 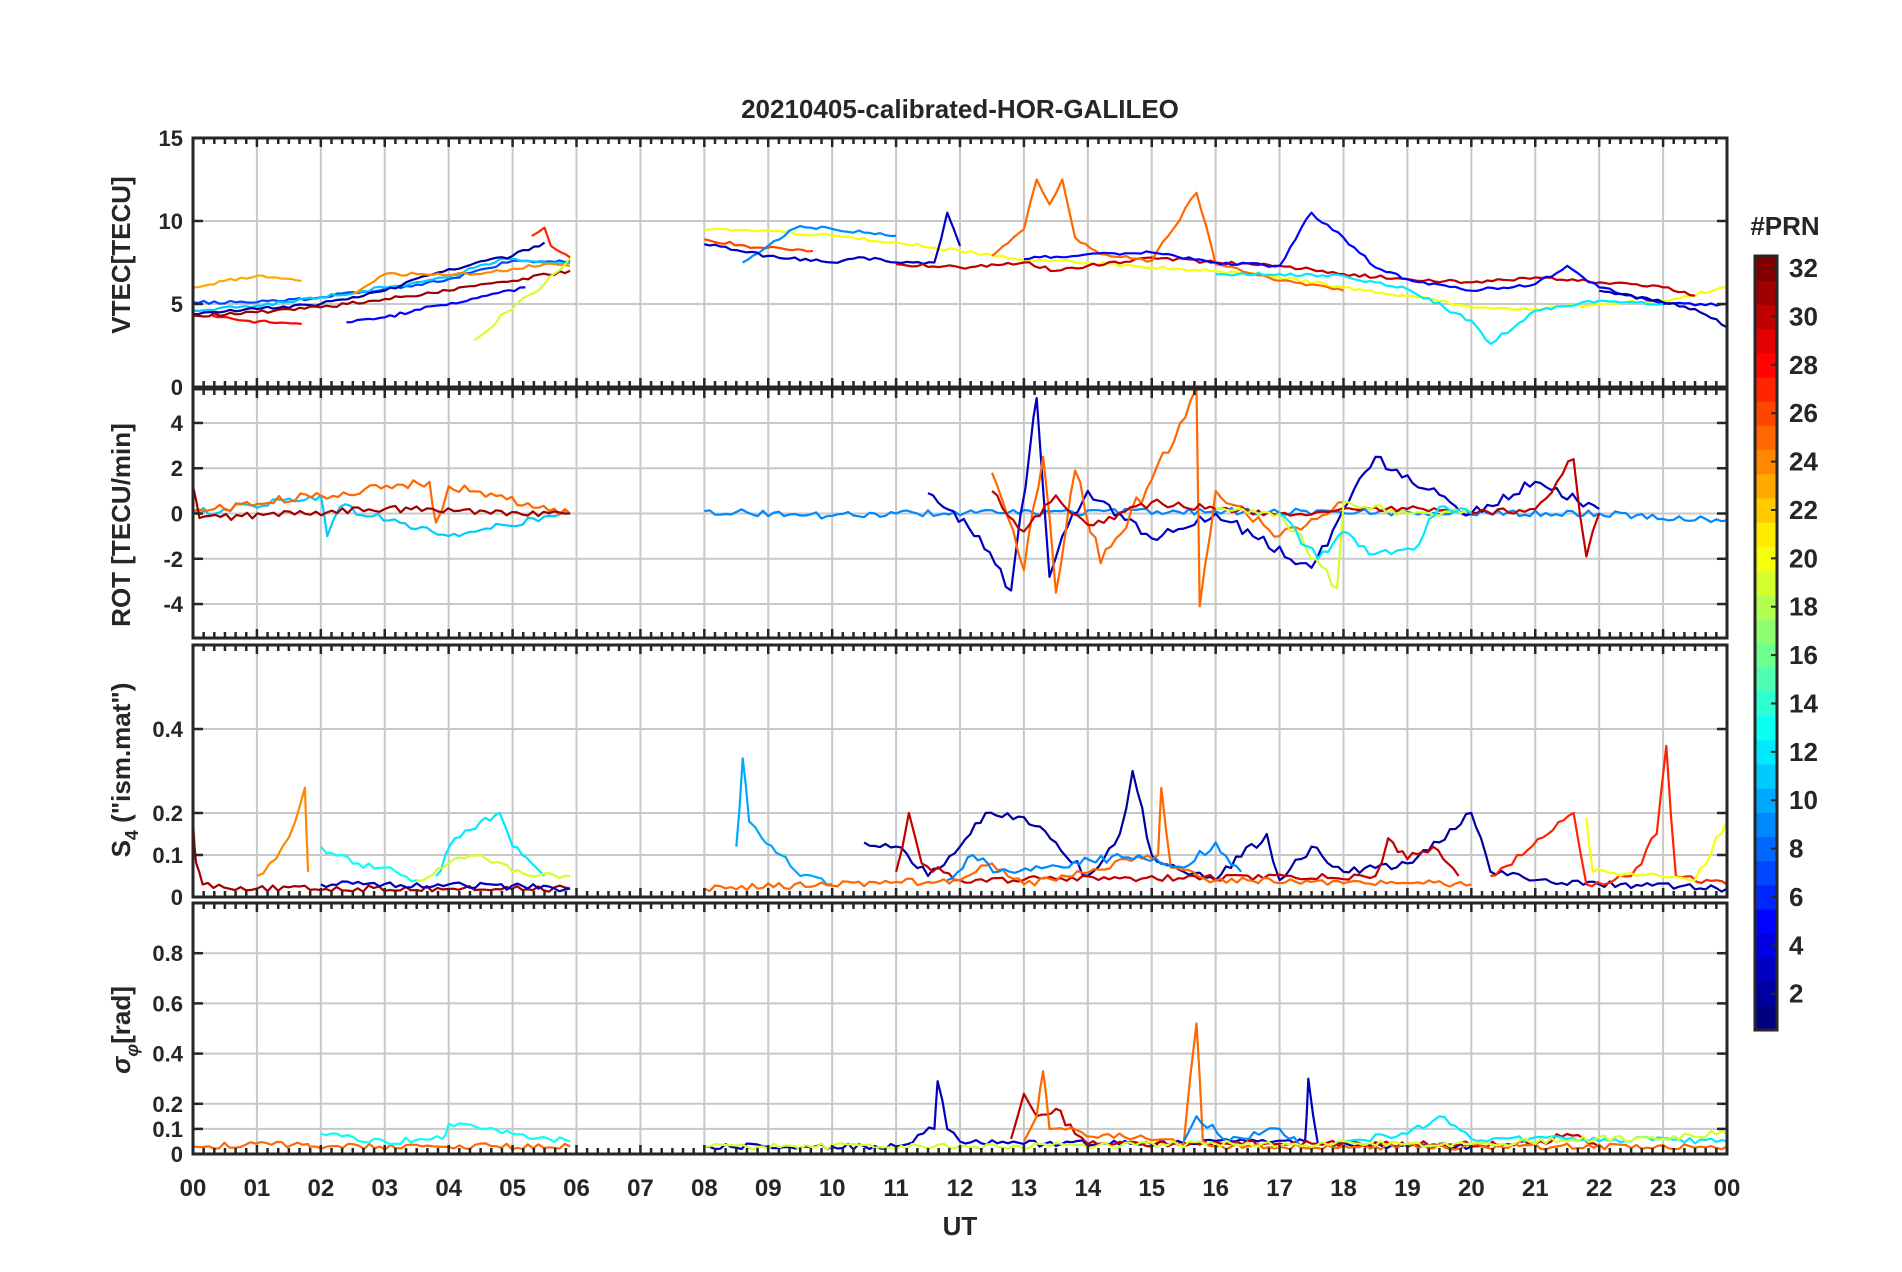 I want to click on x-axis-label: UT, so click(x=960, y=1226).